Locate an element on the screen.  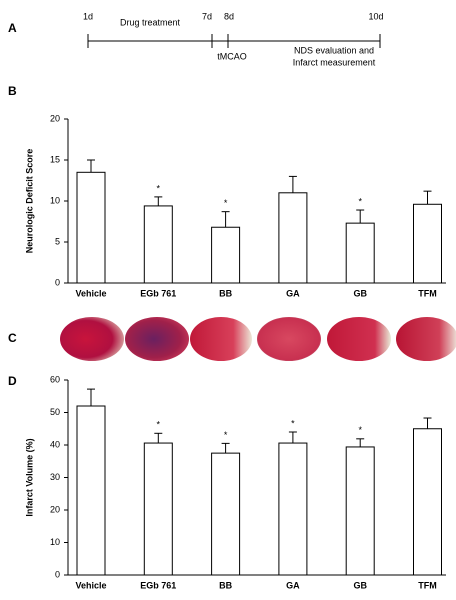
outcome-label: NDS evaluation and is located at coordinates (334, 50).